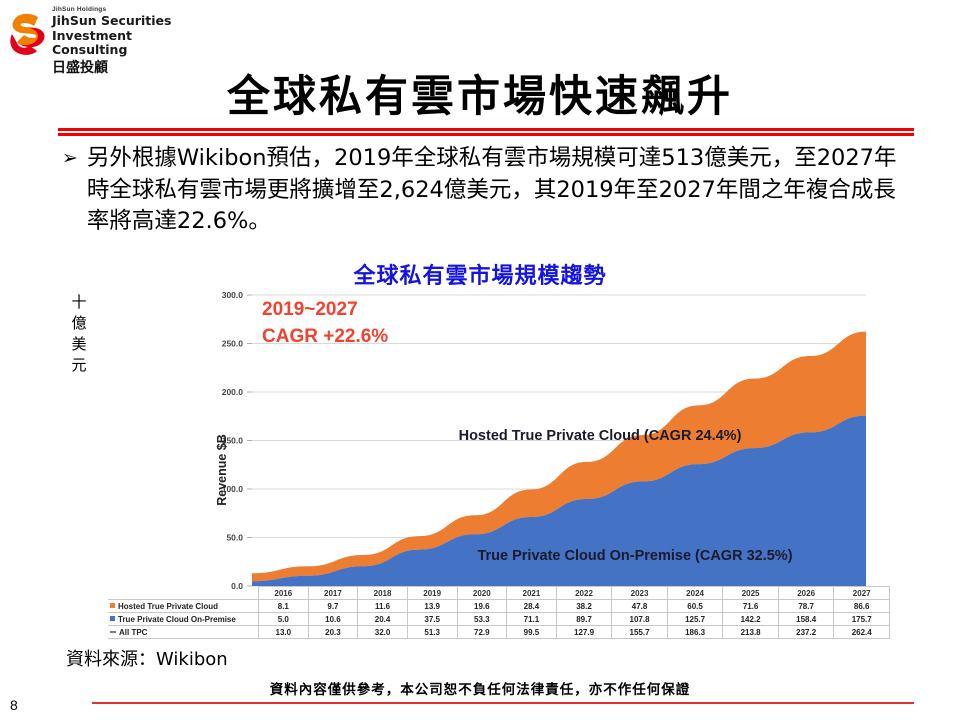 The height and width of the screenshot is (720, 960). What do you see at coordinates (695, 619) in the screenshot?
I see `table-cell: 125.7` at bounding box center [695, 619].